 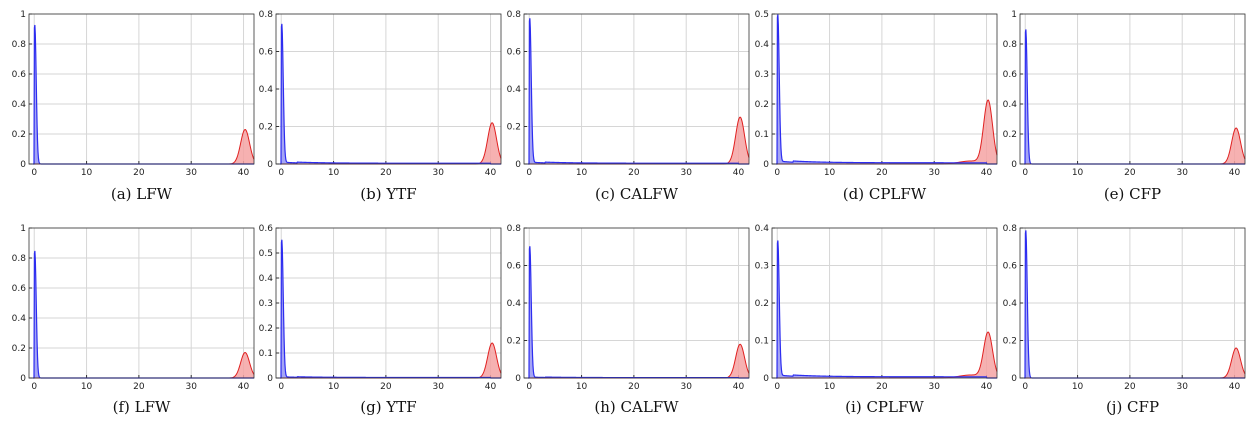 What do you see at coordinates (762, 15) in the screenshot?
I see `y-tick-label: 0.5` at bounding box center [762, 15].